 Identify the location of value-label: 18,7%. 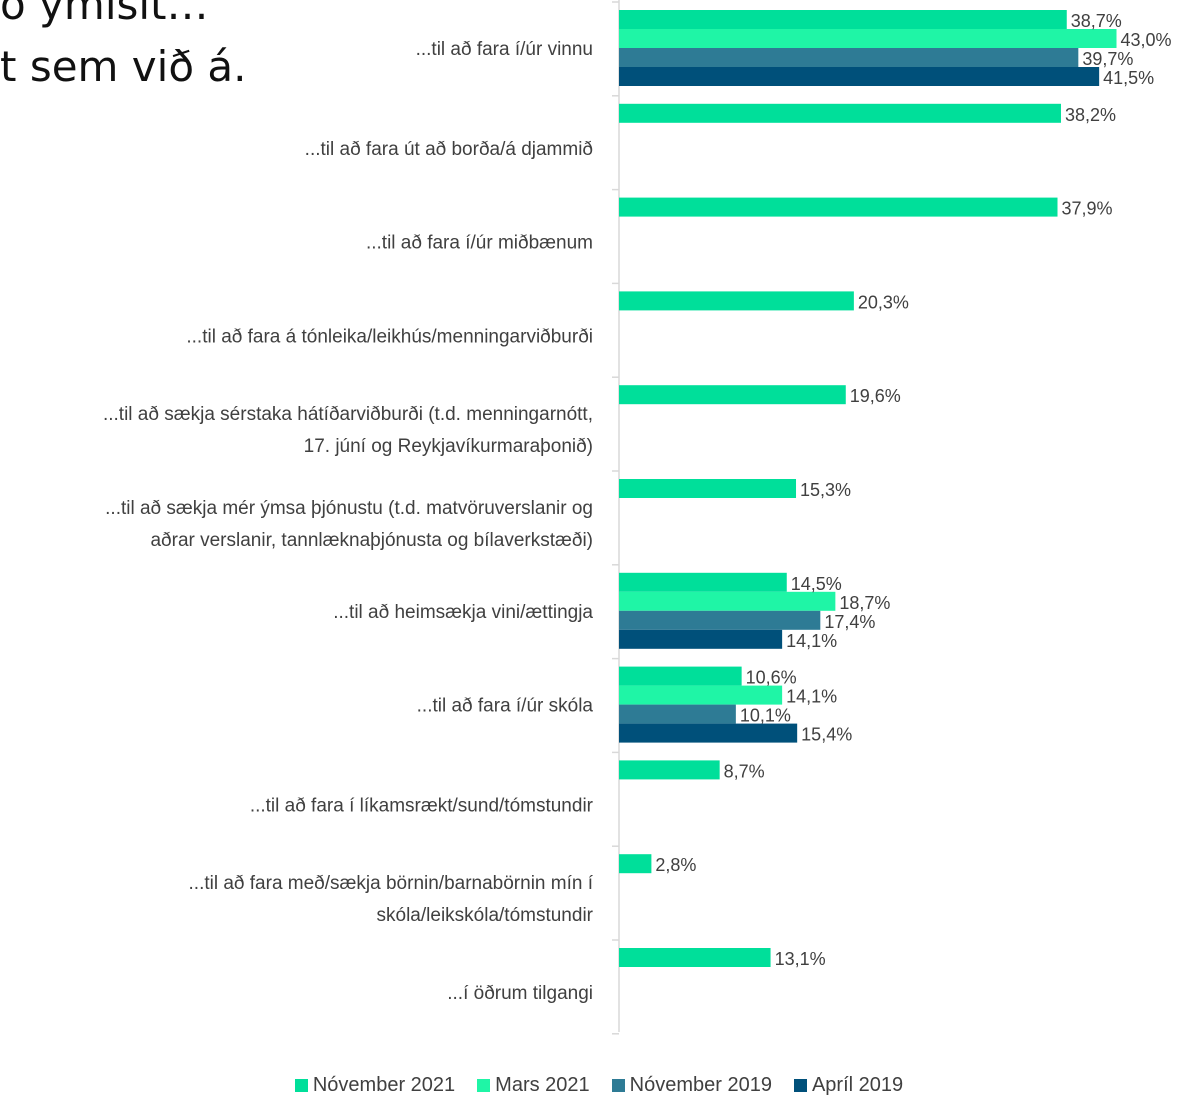
(864, 603).